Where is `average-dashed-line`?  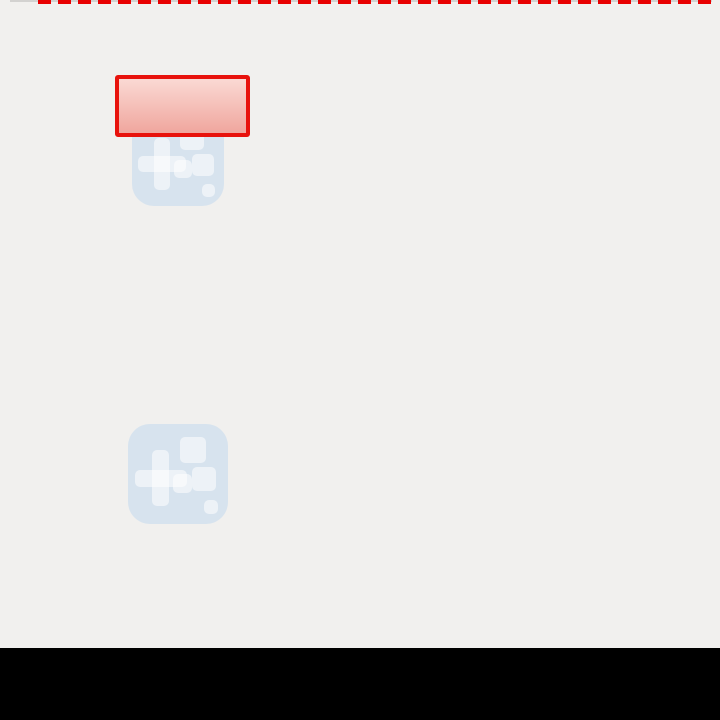
average-dashed-line is located at coordinates (377, 2).